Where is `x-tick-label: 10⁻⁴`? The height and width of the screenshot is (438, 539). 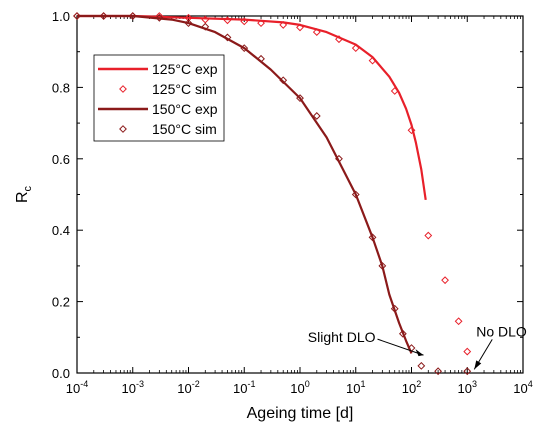
x-tick-label: 10⁻⁴ is located at coordinates (77, 387).